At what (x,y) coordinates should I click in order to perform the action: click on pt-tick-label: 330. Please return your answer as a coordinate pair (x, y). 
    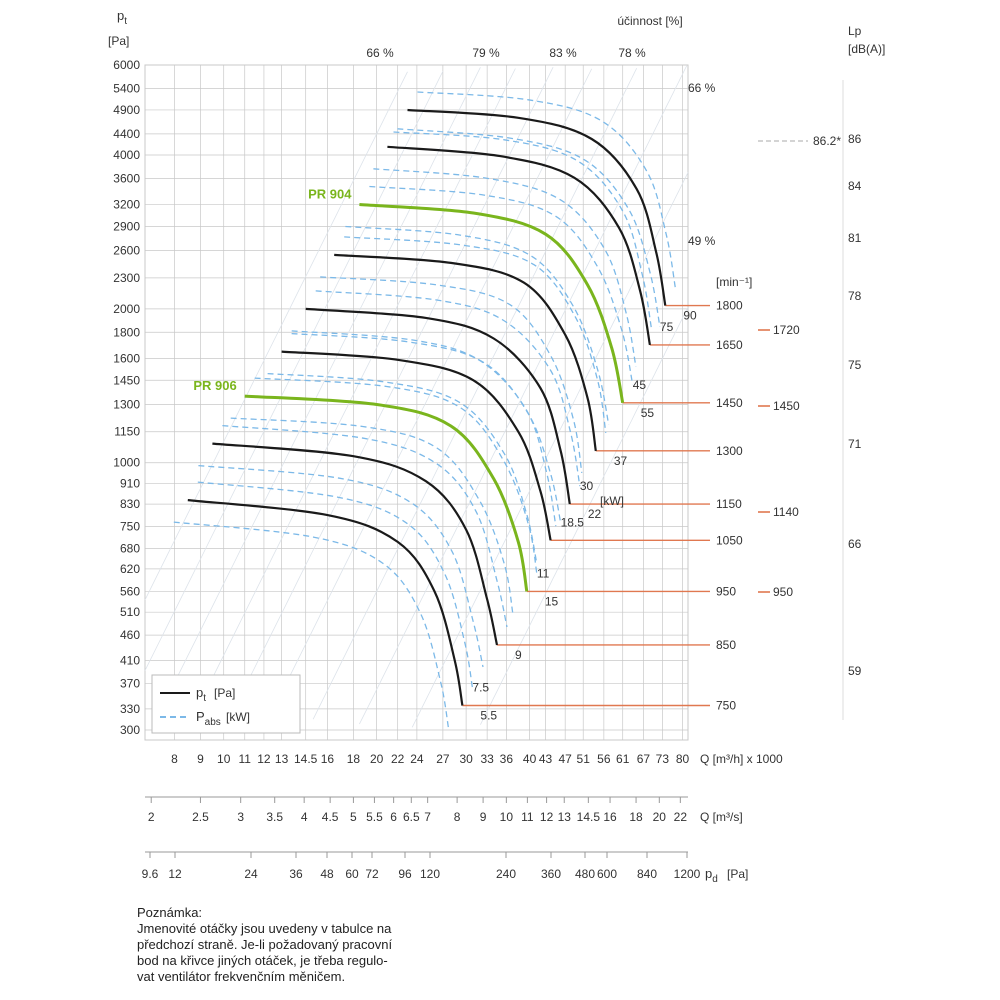
    Looking at the image, I should click on (130, 709).